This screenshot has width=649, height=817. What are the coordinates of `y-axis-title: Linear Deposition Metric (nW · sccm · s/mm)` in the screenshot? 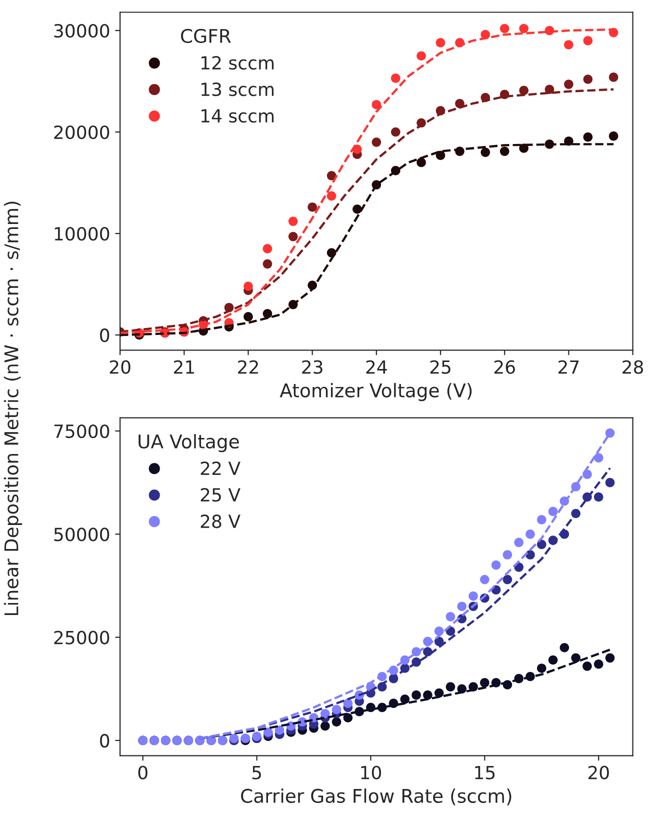 It's located at (13, 409).